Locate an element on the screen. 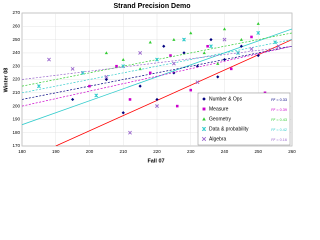 This screenshot has width=320, height=240. x-tick-label: 230 is located at coordinates (191, 151).